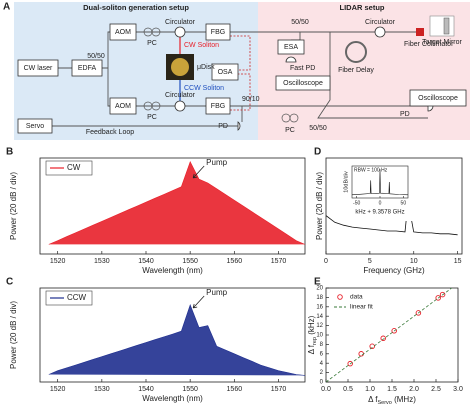 This screenshot has width=474, height=412. Describe the element at coordinates (380, 182) in the screenshot. I see `inset-spectrum` at that location.